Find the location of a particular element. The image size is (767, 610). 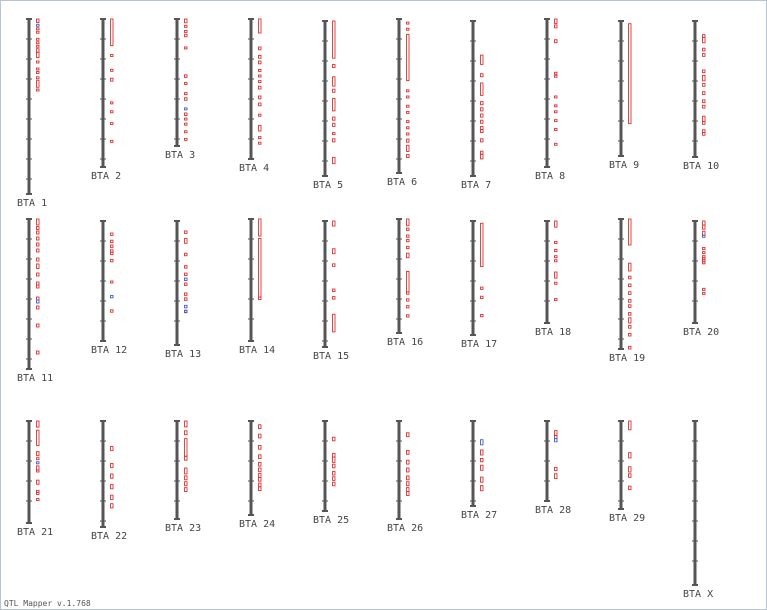

chromosome-29: BTA 29 is located at coordinates (627, 472).